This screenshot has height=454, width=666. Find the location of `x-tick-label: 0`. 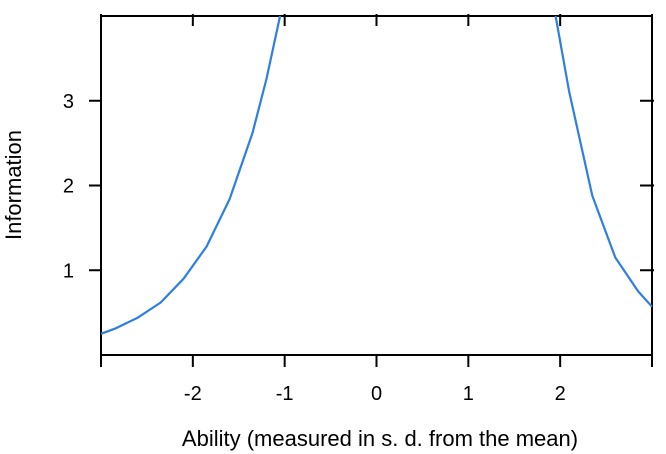

x-tick-label: 0 is located at coordinates (376, 394).